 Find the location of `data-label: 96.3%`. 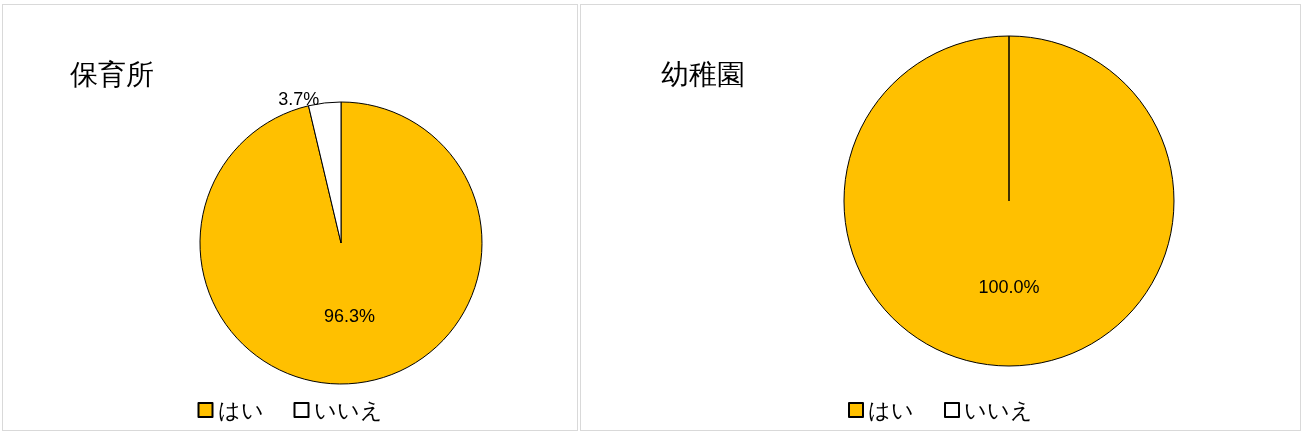

data-label: 96.3% is located at coordinates (350, 316).